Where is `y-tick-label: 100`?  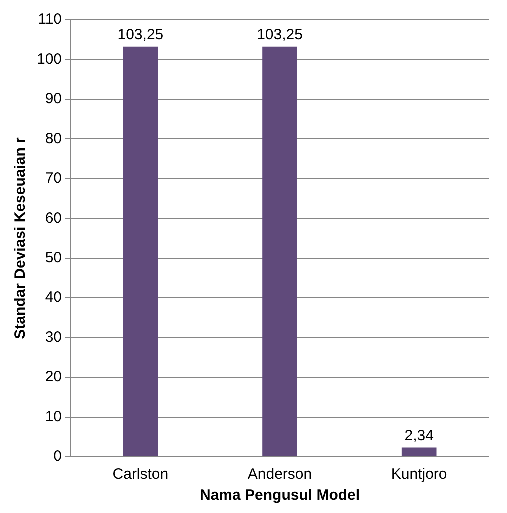
y-tick-label: 100 is located at coordinates (49, 59).